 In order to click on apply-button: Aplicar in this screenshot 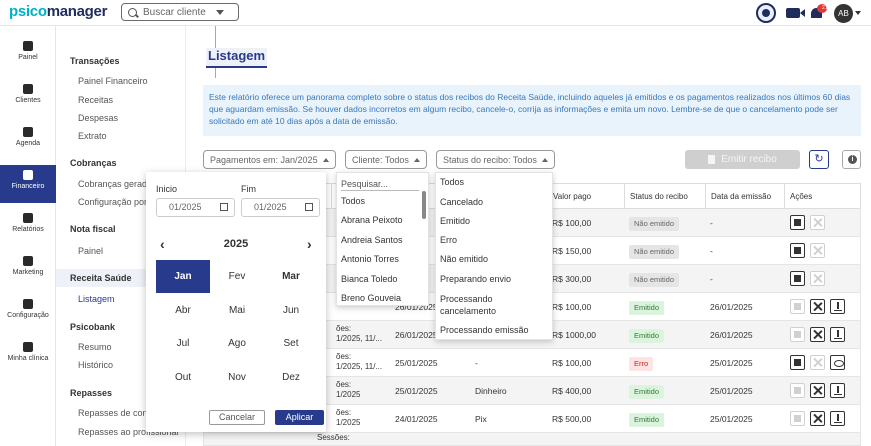, I will do `click(299, 417)`.